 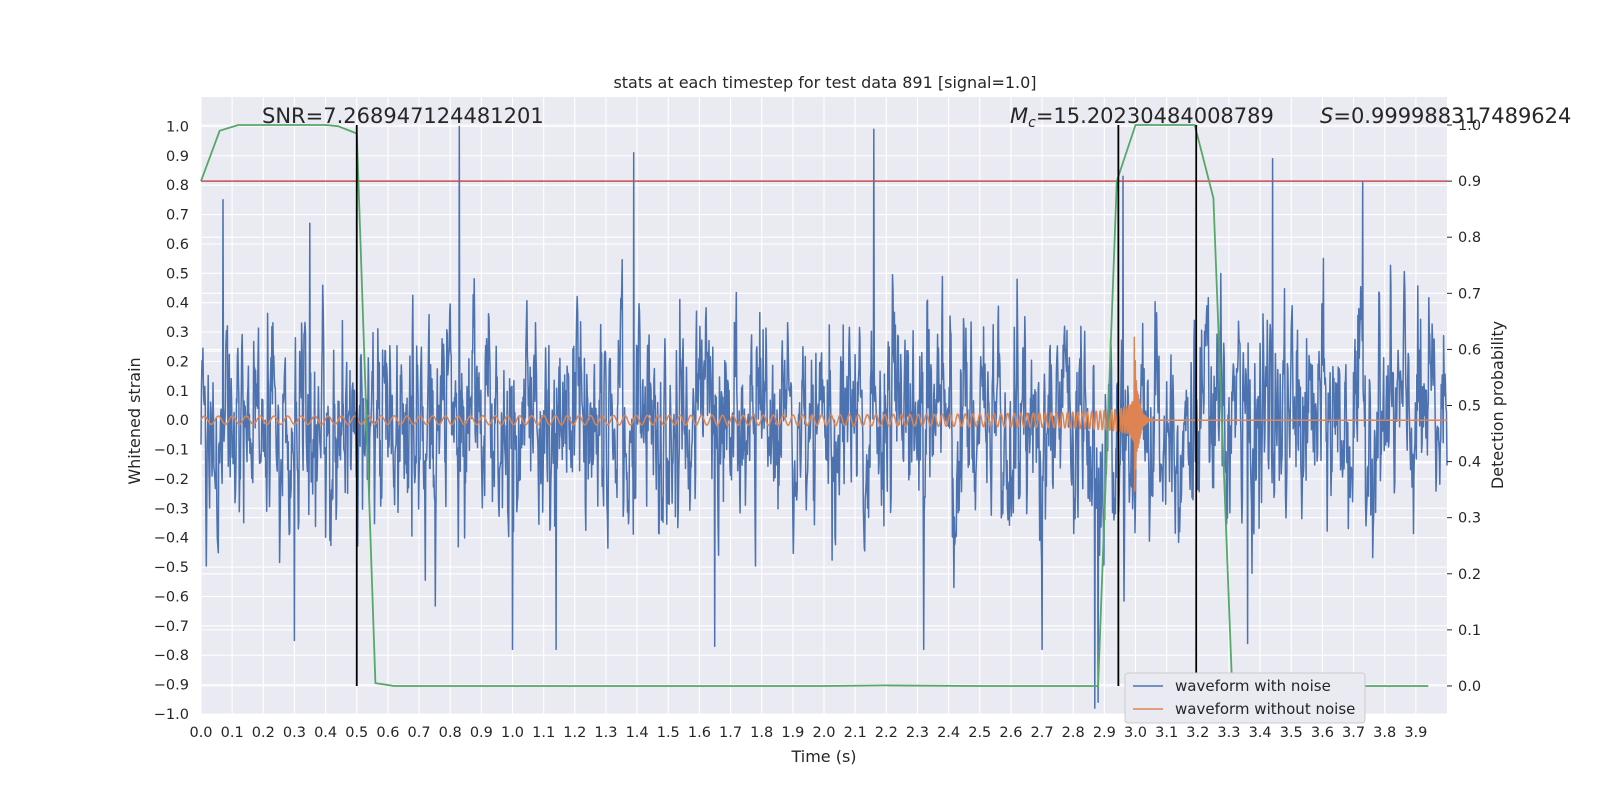 I want to click on x-tick-label: 3.6, so click(x=1322, y=733).